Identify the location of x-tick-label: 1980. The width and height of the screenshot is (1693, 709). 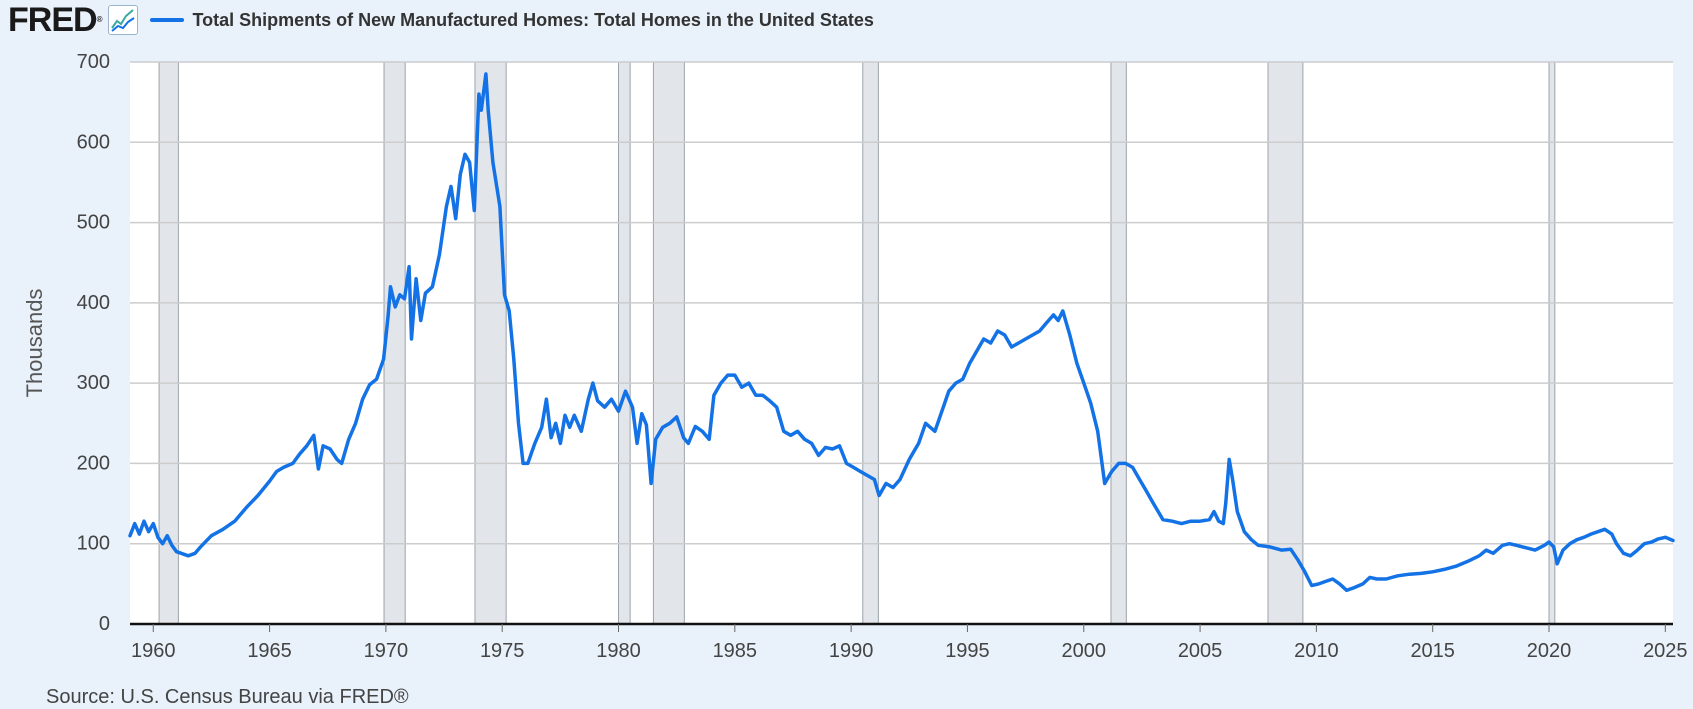
(618, 651).